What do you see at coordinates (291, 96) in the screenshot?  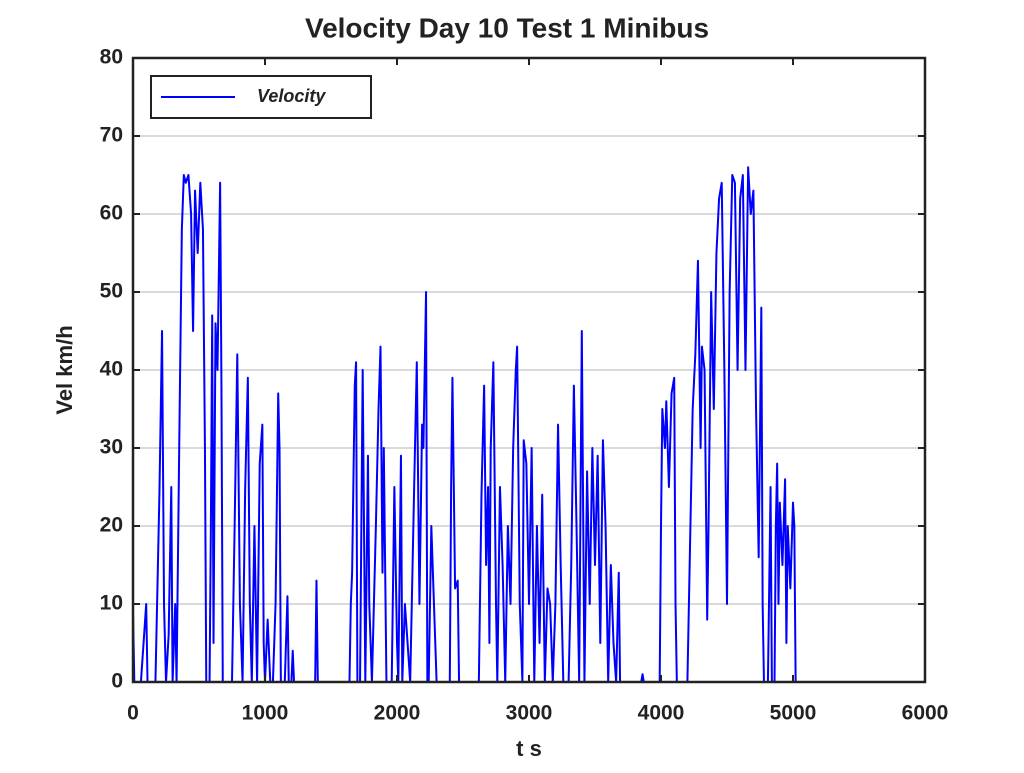 I see `legend-label: Velocity` at bounding box center [291, 96].